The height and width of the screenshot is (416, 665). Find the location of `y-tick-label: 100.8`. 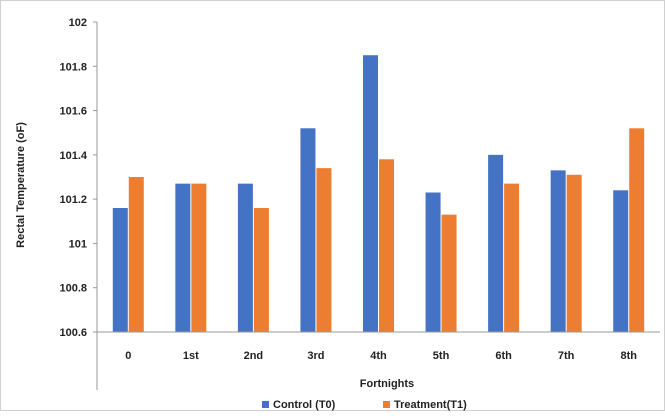

y-tick-label: 100.8 is located at coordinates (73, 289).